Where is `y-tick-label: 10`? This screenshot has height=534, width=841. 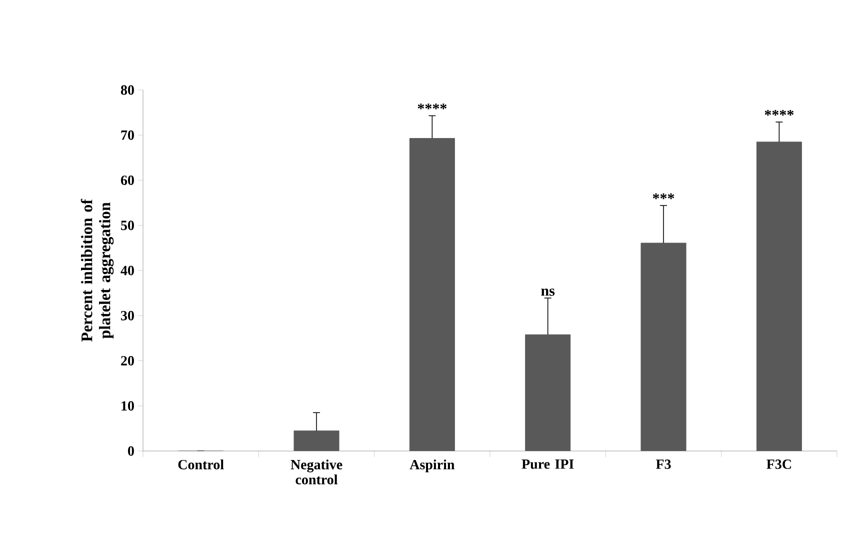
y-tick-label: 10 is located at coordinates (128, 406).